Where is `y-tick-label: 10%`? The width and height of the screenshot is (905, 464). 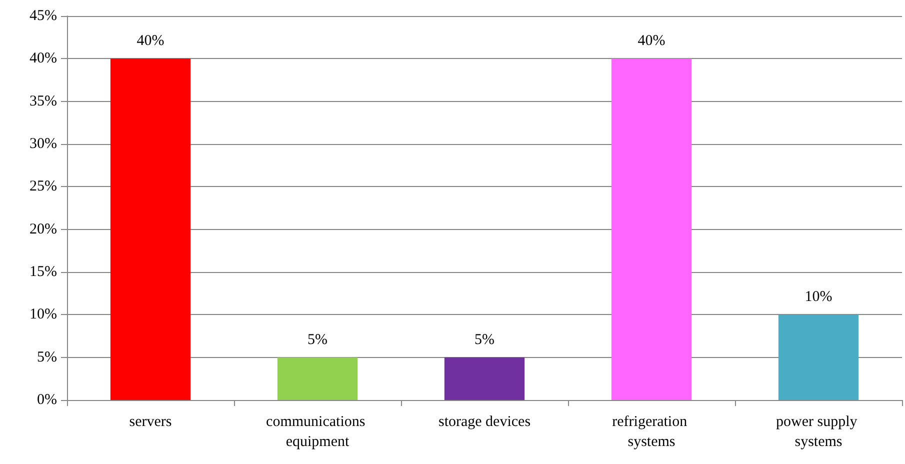 y-tick-label: 10% is located at coordinates (43, 314).